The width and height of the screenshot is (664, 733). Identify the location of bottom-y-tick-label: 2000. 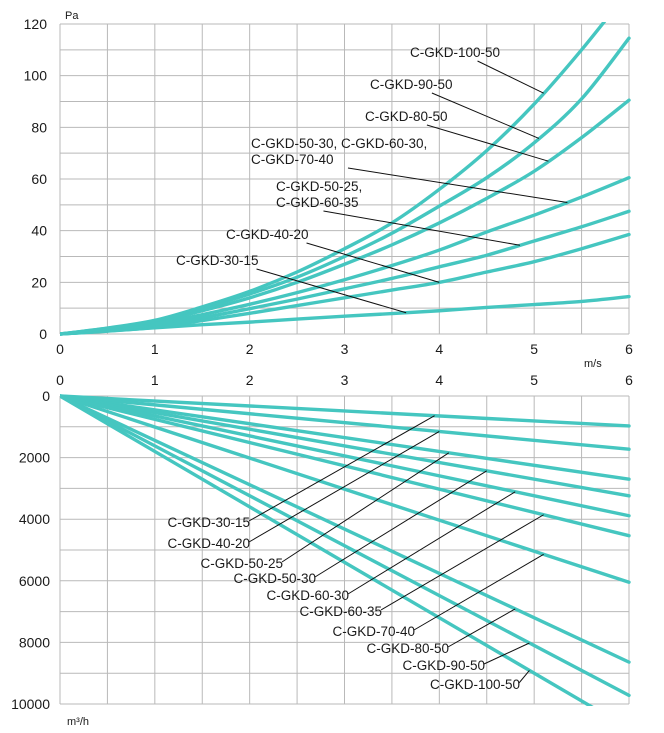
(34, 458).